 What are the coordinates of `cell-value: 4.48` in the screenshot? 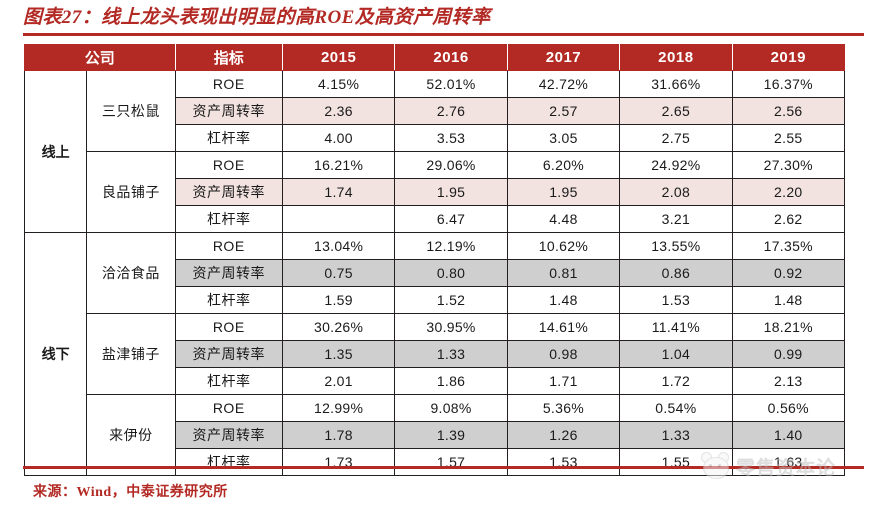 It's located at (563, 219).